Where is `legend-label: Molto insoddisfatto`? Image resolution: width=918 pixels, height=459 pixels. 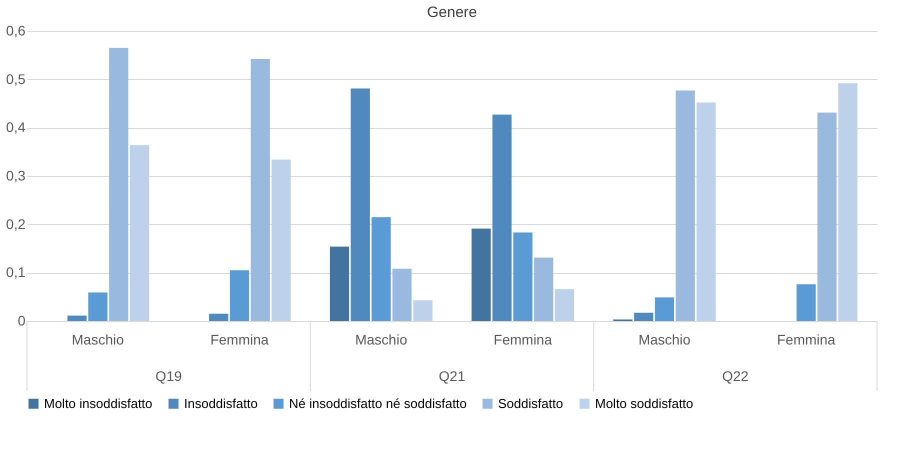
legend-label: Molto insoddisfatto is located at coordinates (98, 403).